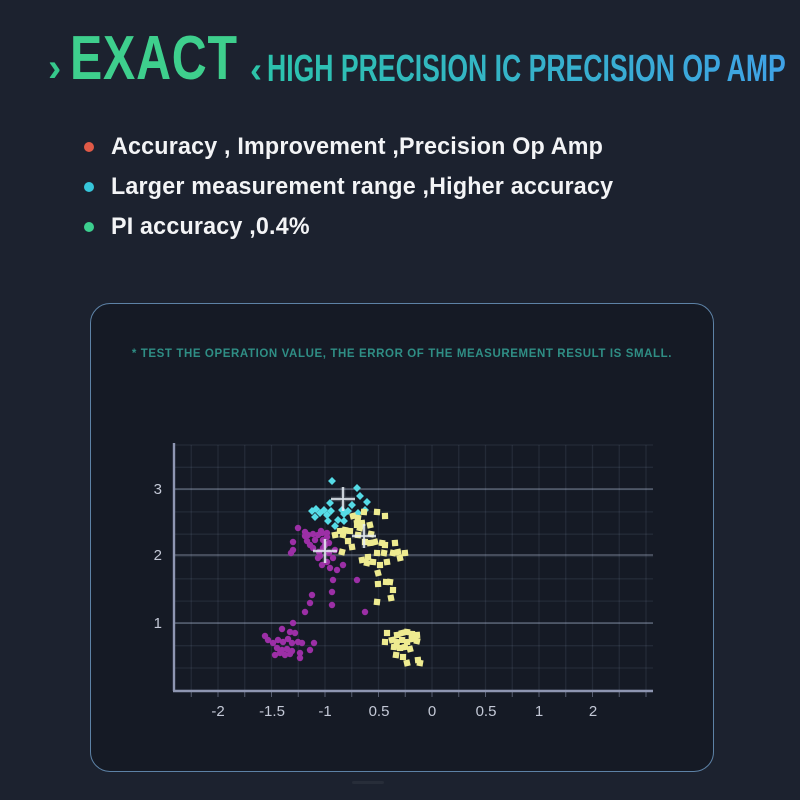  What do you see at coordinates (210, 226) in the screenshot?
I see `feature-text: PI accuracy ,0.4%` at bounding box center [210, 226].